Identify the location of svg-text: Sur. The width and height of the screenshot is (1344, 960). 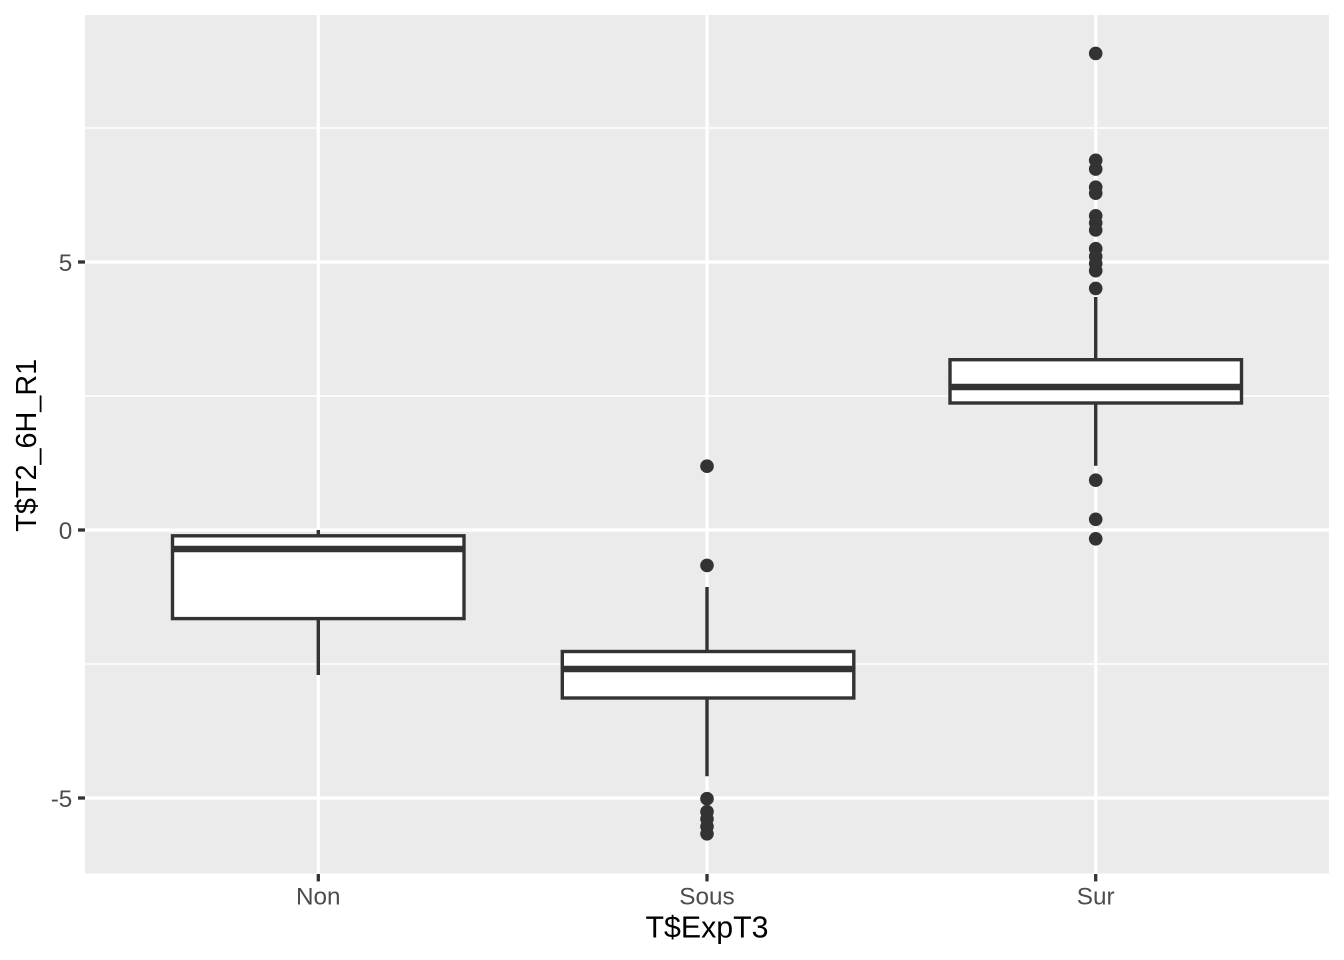
(1096, 897).